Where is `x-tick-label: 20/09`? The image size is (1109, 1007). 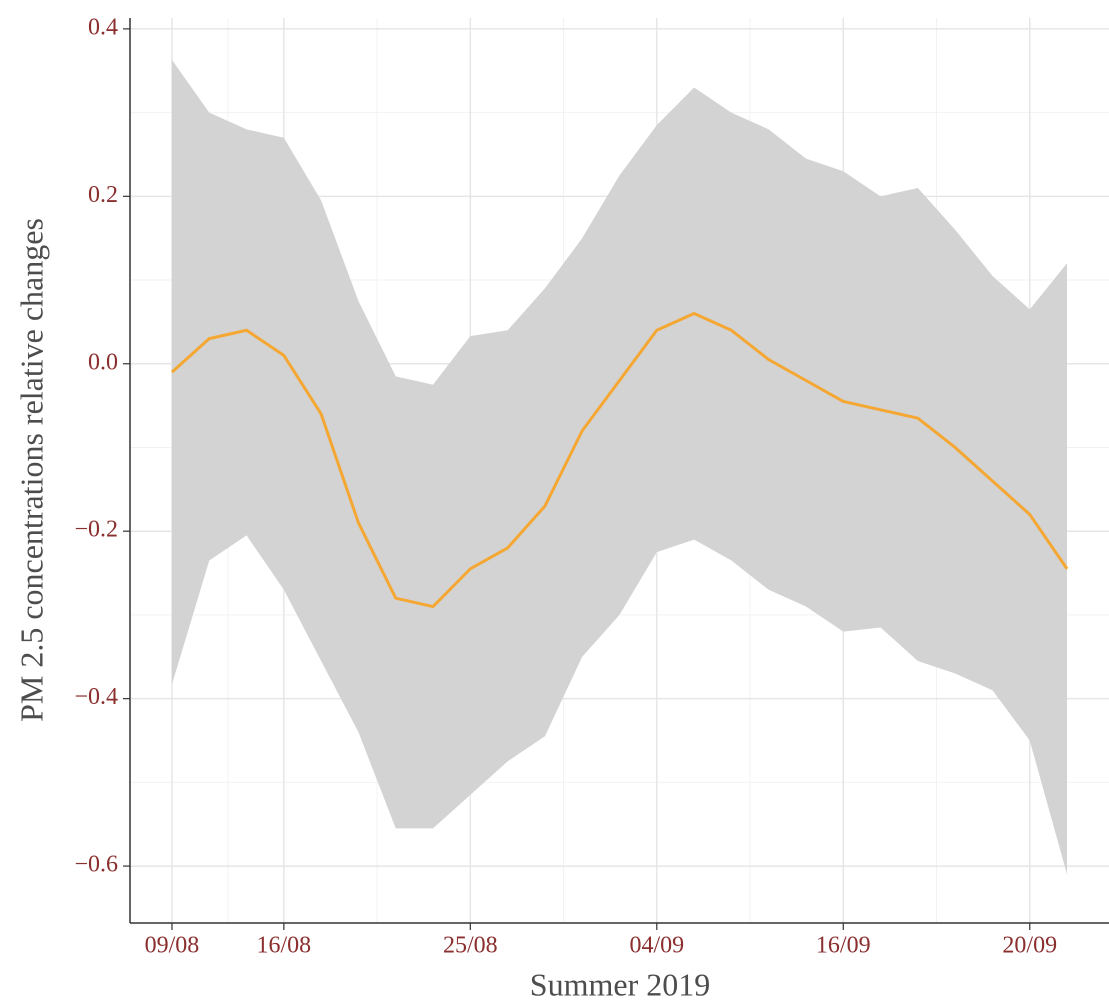
x-tick-label: 20/09 is located at coordinates (1029, 946).